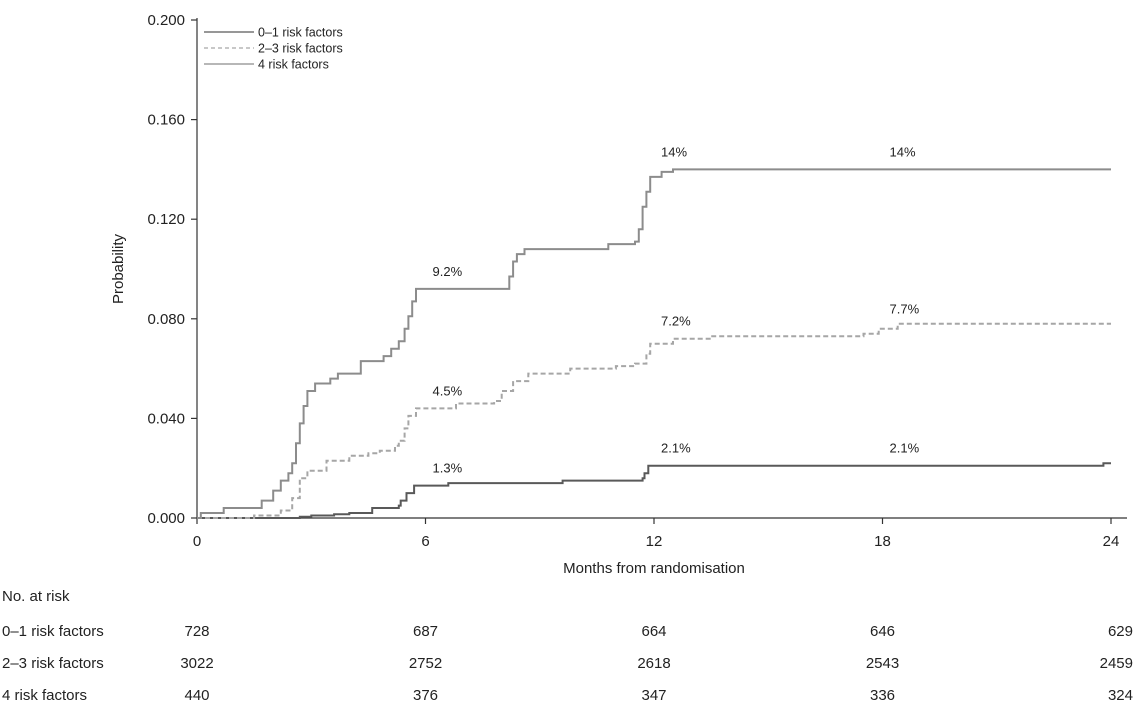 The height and width of the screenshot is (703, 1137). What do you see at coordinates (425, 663) in the screenshot?
I see `risk-value: 2752` at bounding box center [425, 663].